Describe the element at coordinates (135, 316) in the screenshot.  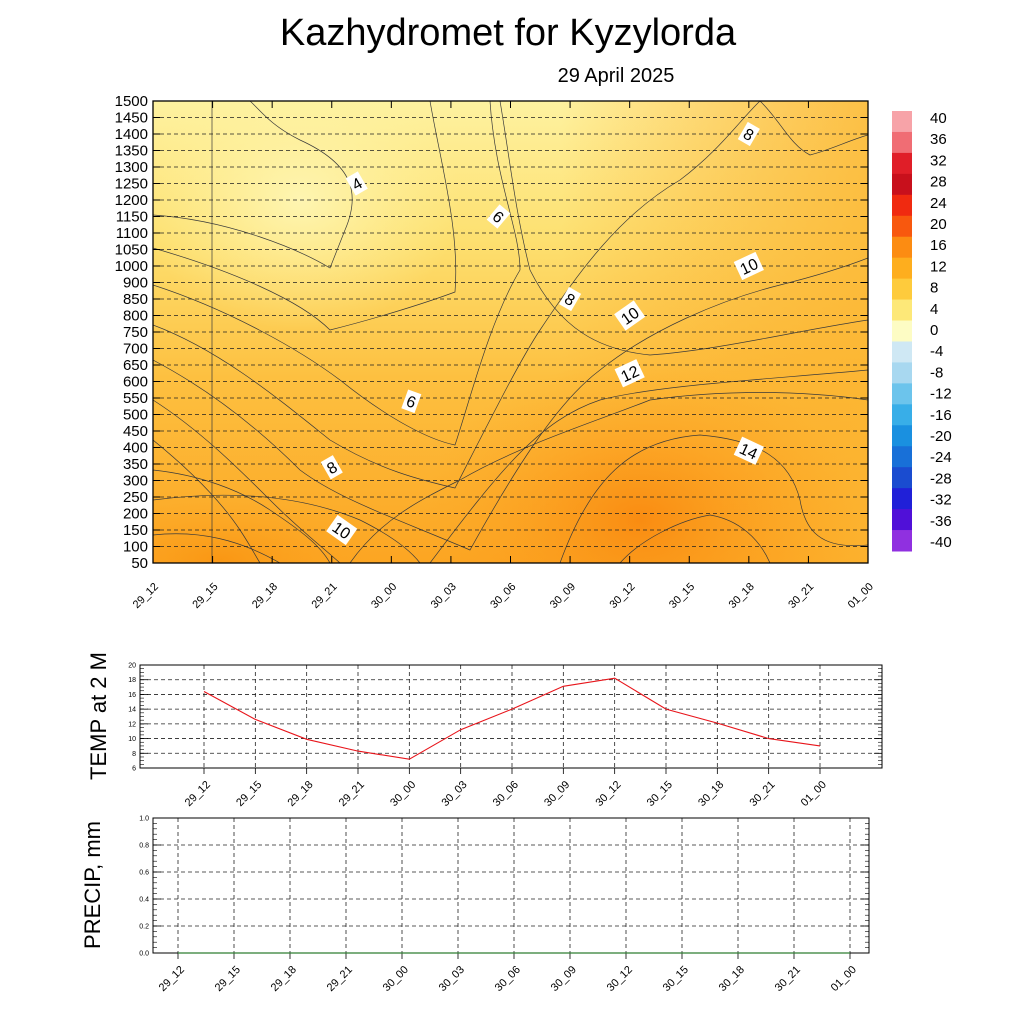
I see `main-y-tick-label: 800` at that location.